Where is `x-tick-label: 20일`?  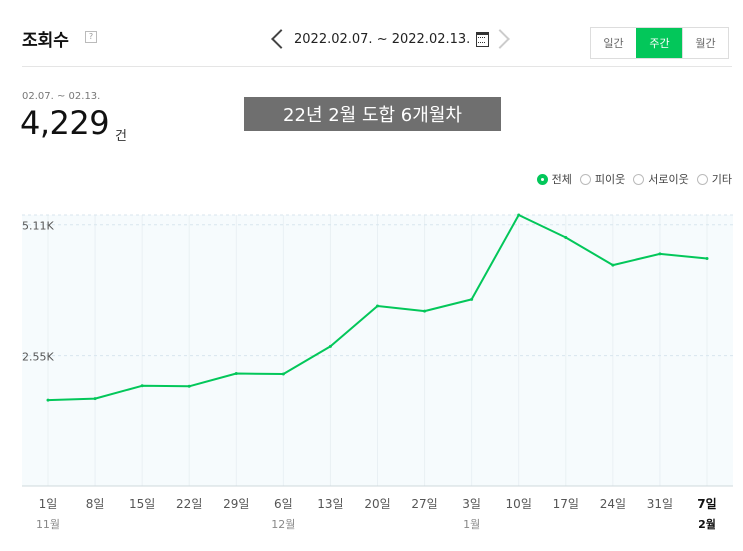
x-tick-label: 20일 is located at coordinates (377, 504).